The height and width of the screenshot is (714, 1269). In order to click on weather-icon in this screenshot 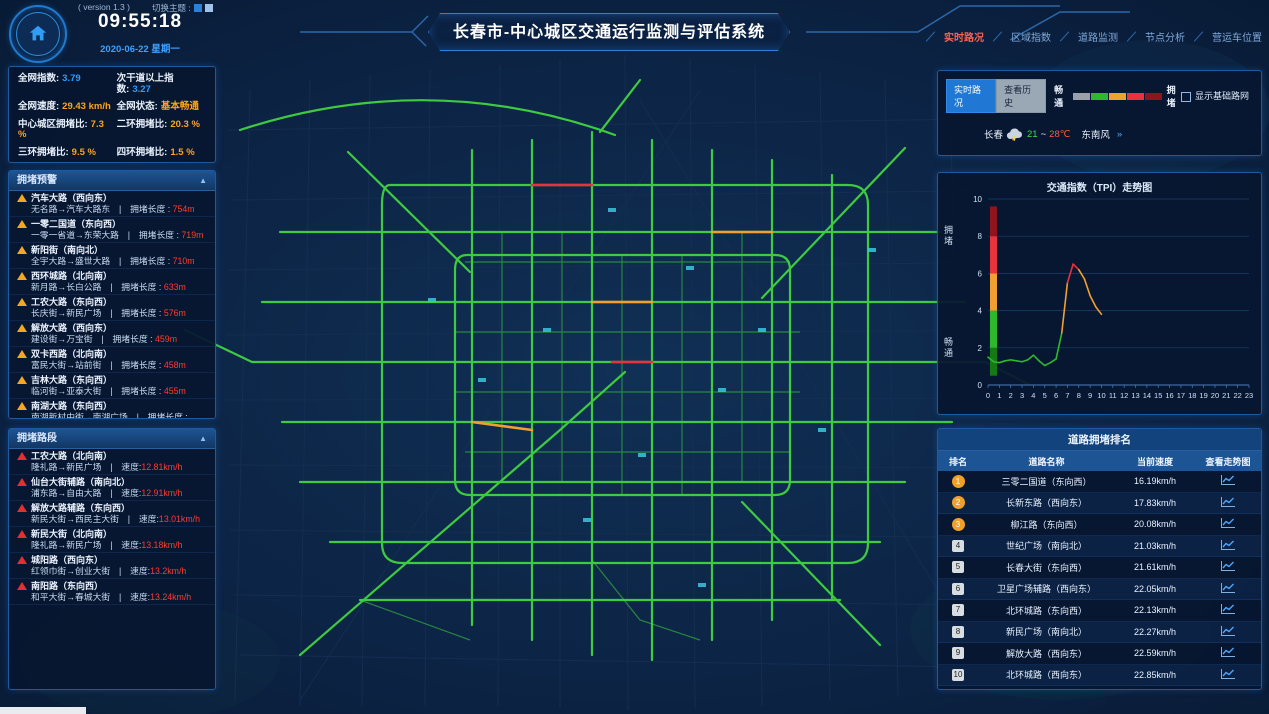, I will do `click(1014, 134)`.